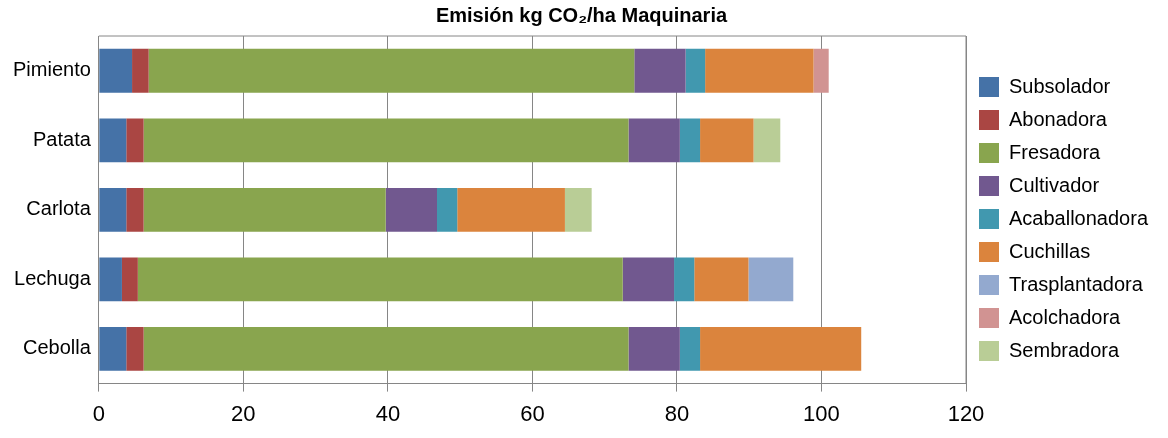  Describe the element at coordinates (243, 413) in the screenshot. I see `x-tick-label: 20` at that location.